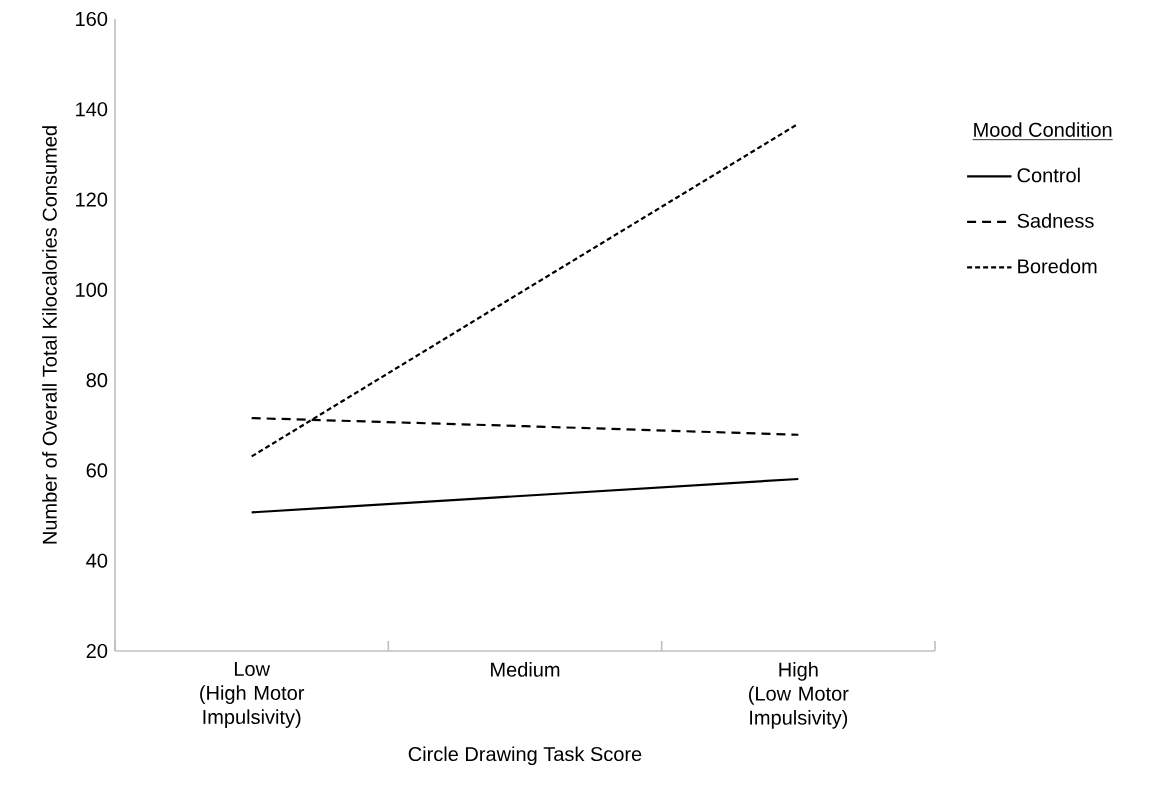 The width and height of the screenshot is (1162, 789). I want to click on legend-title: Mood Condition, so click(1043, 129).